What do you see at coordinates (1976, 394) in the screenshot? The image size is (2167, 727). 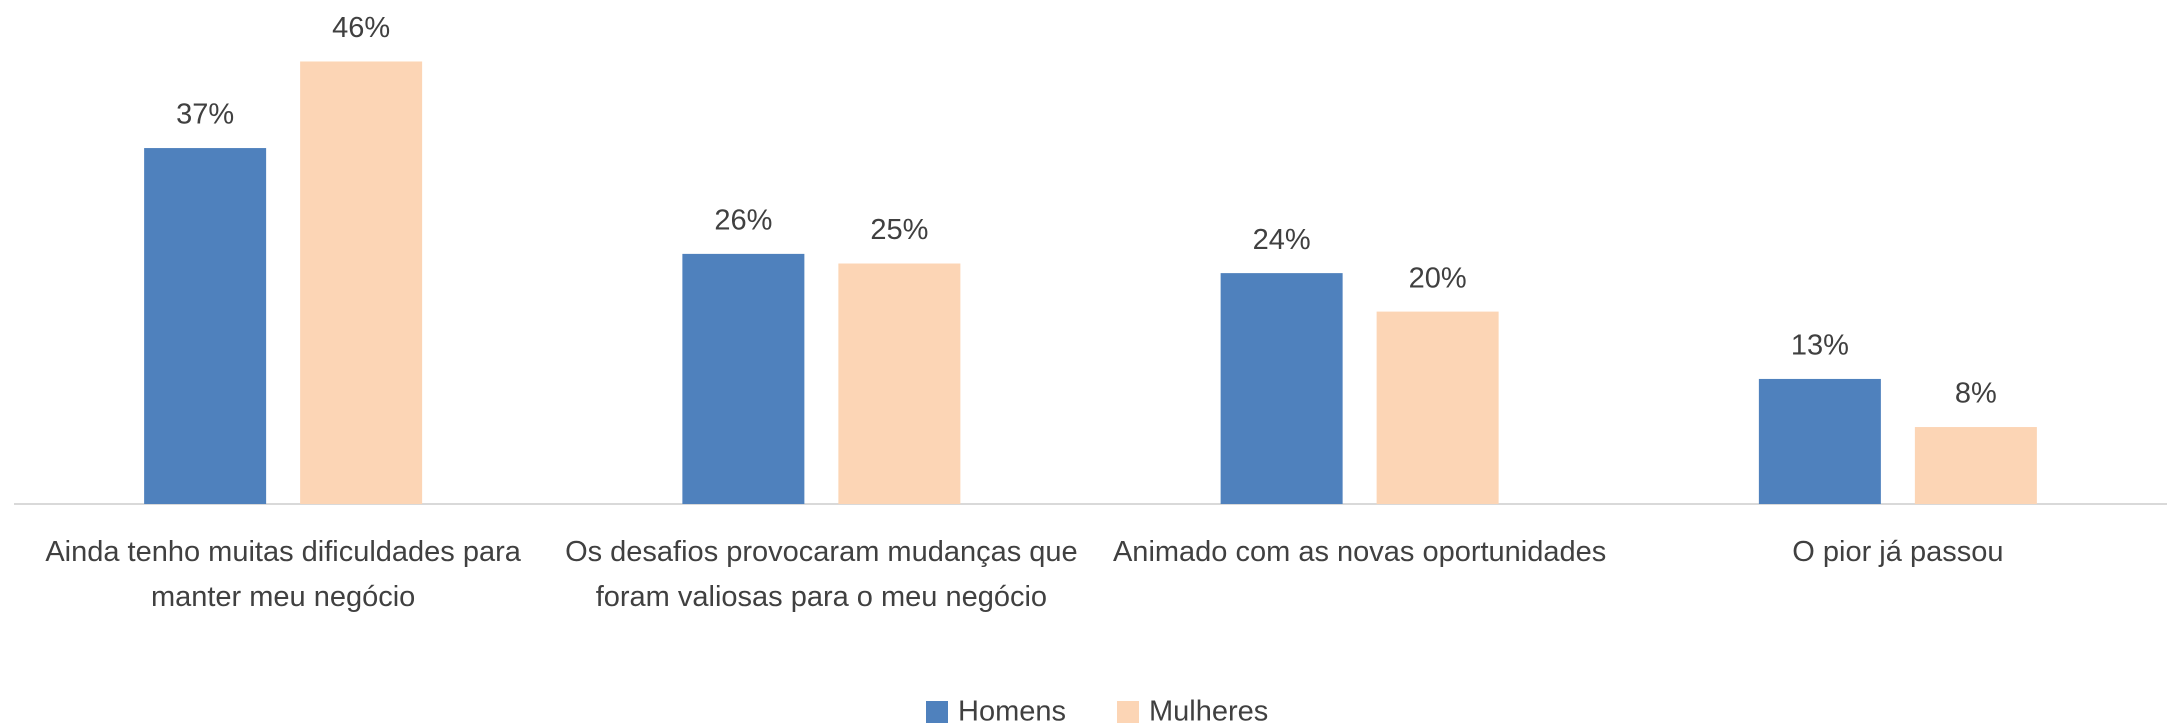 I see `value-label: 8%` at bounding box center [1976, 394].